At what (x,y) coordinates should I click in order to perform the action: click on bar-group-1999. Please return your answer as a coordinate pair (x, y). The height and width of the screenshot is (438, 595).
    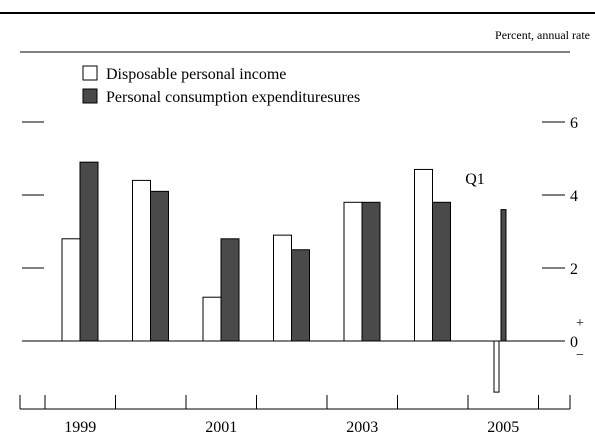
    Looking at the image, I should click on (80, 251).